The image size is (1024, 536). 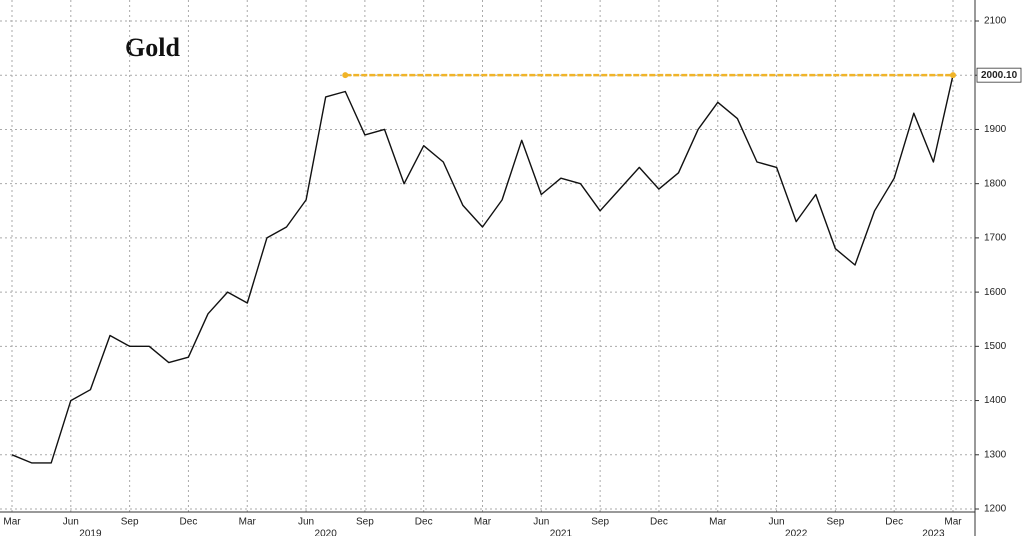 What do you see at coordinates (995, 129) in the screenshot?
I see `y-tick-label: 1900` at bounding box center [995, 129].